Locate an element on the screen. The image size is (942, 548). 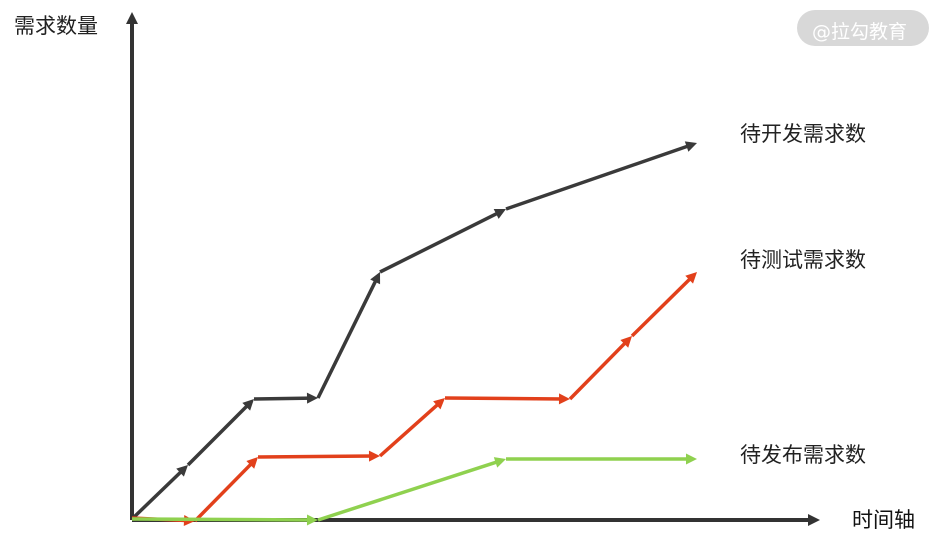
y-axis-label: 需求数量 is located at coordinates (56, 26).